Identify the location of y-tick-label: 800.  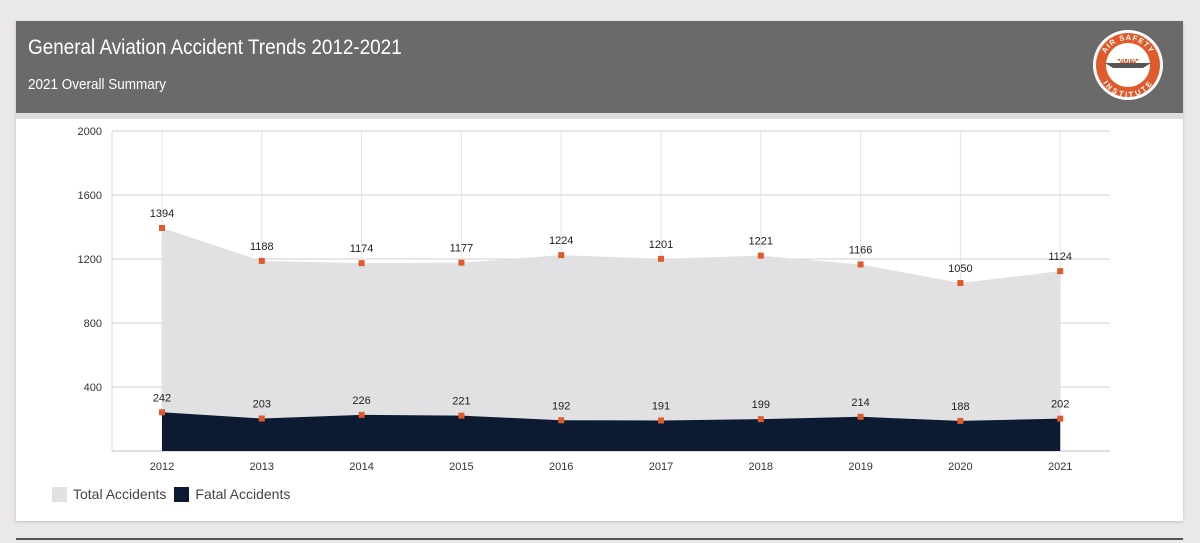
(93, 324).